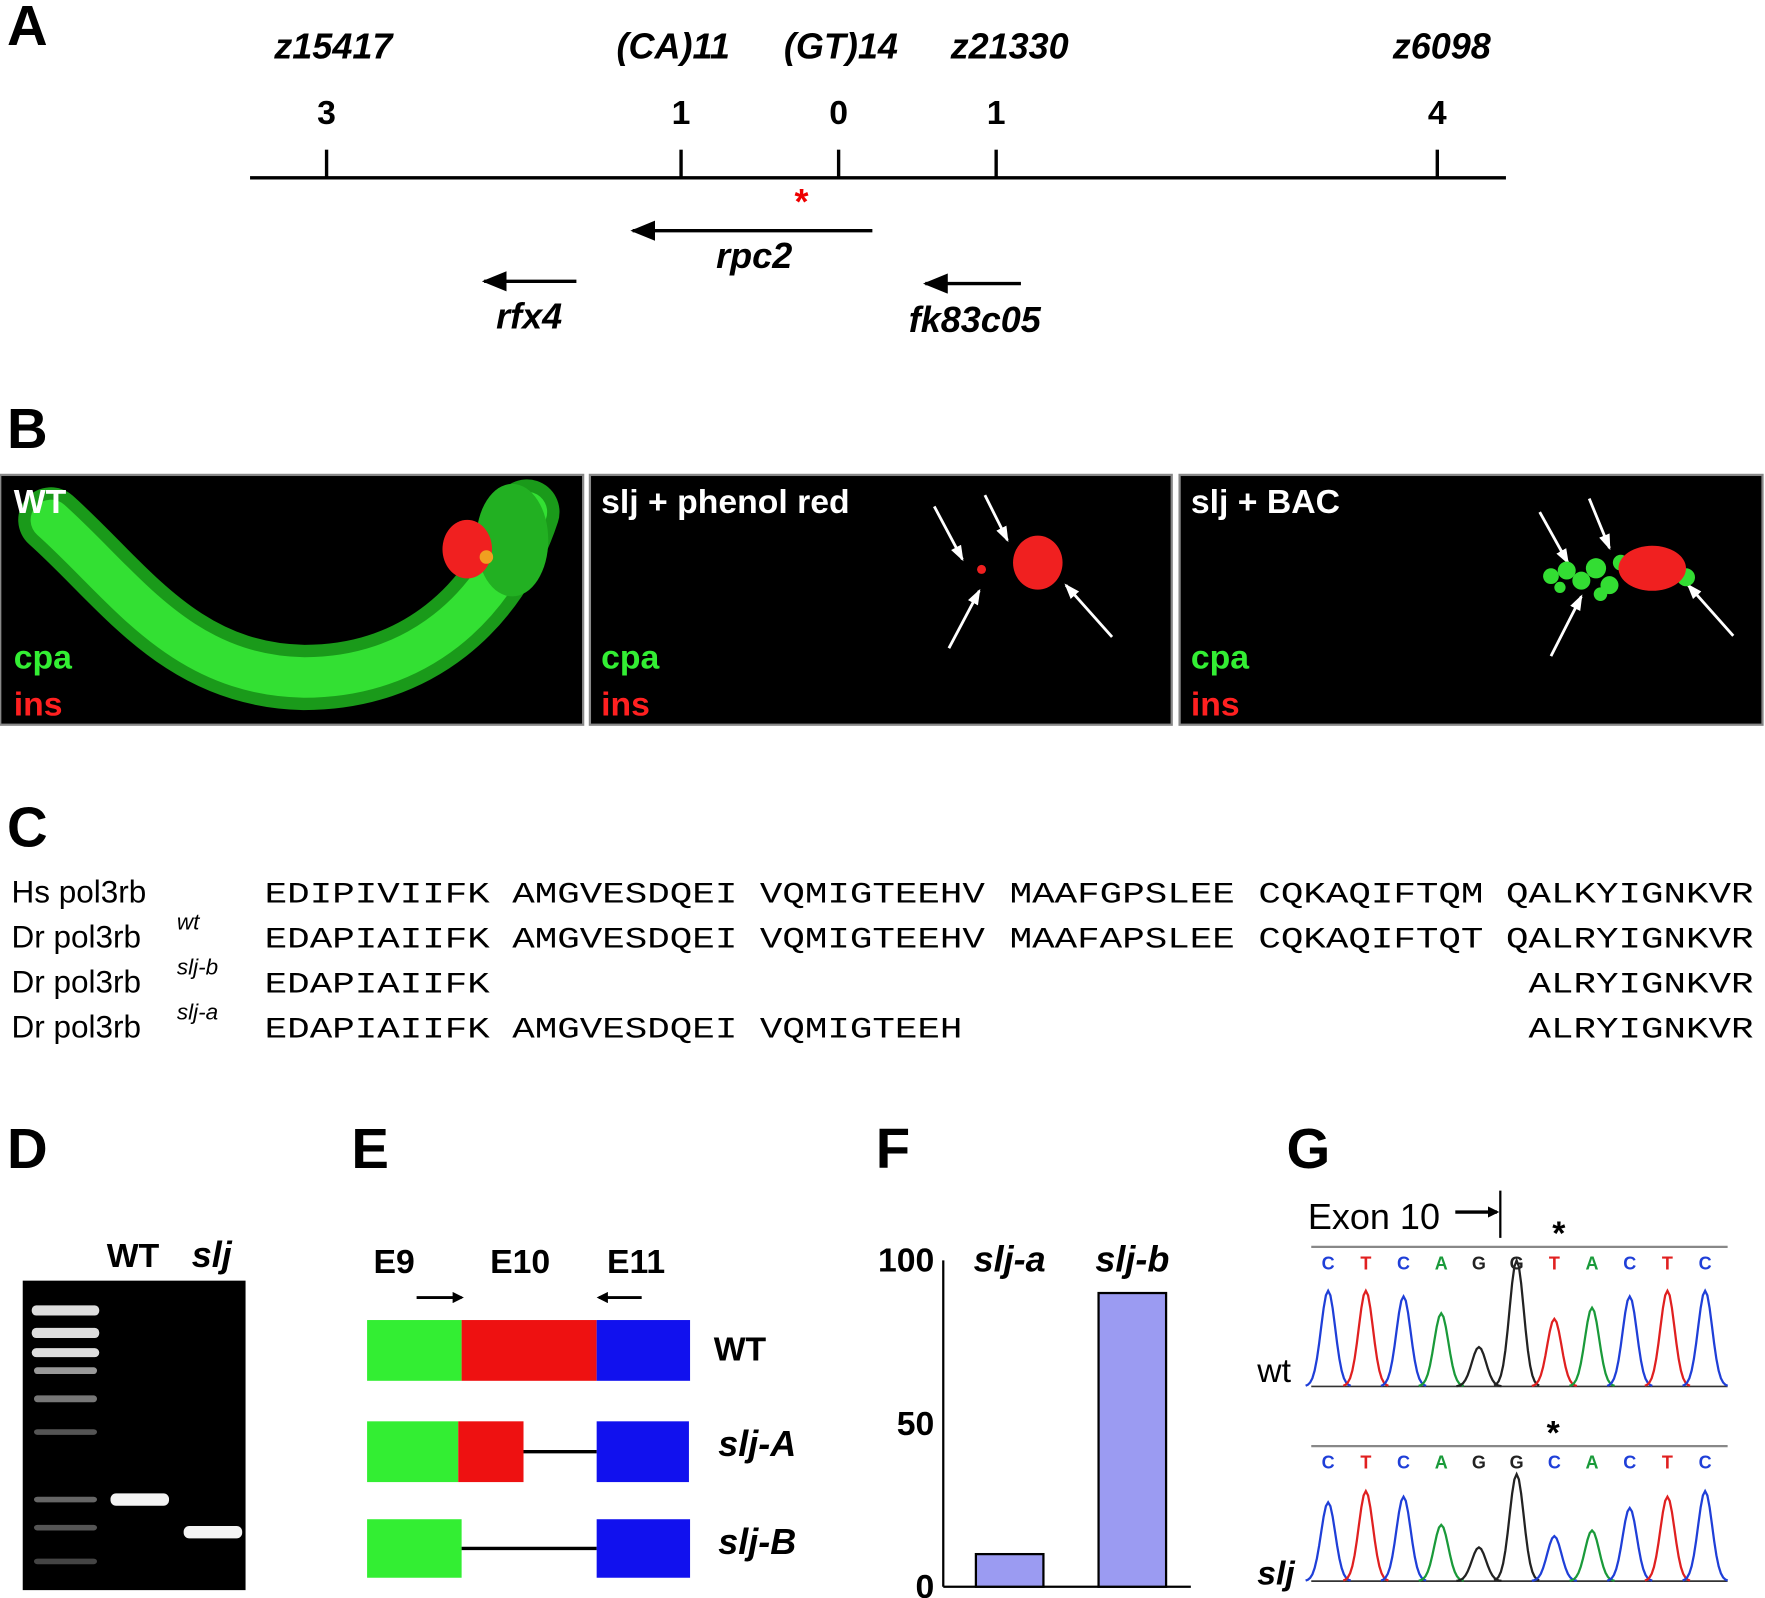 This screenshot has height=1598, width=1765. What do you see at coordinates (754, 255) in the screenshot?
I see `gene-label: rpc2` at bounding box center [754, 255].